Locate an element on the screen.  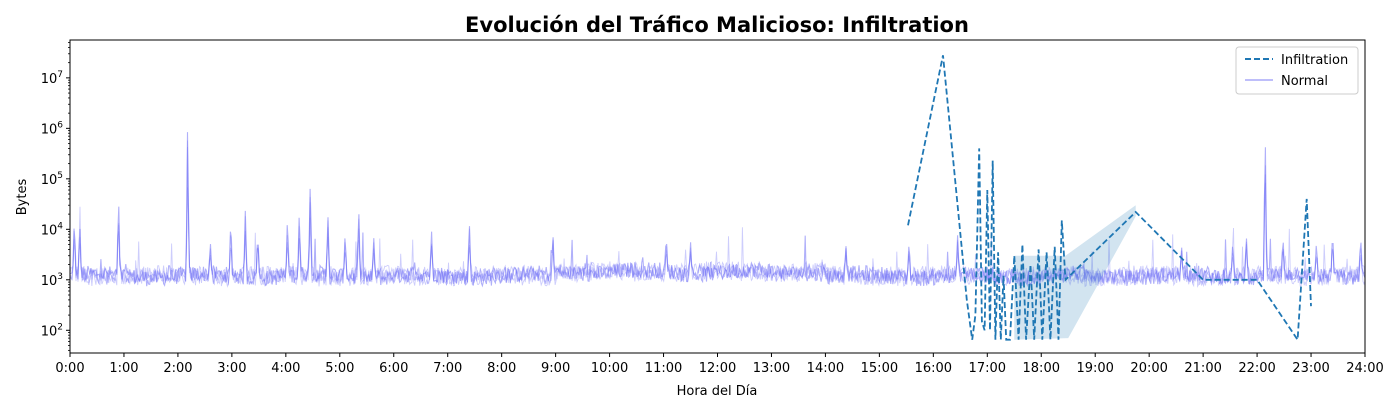
x-tick-label: 24:00 is located at coordinates (1364, 368).